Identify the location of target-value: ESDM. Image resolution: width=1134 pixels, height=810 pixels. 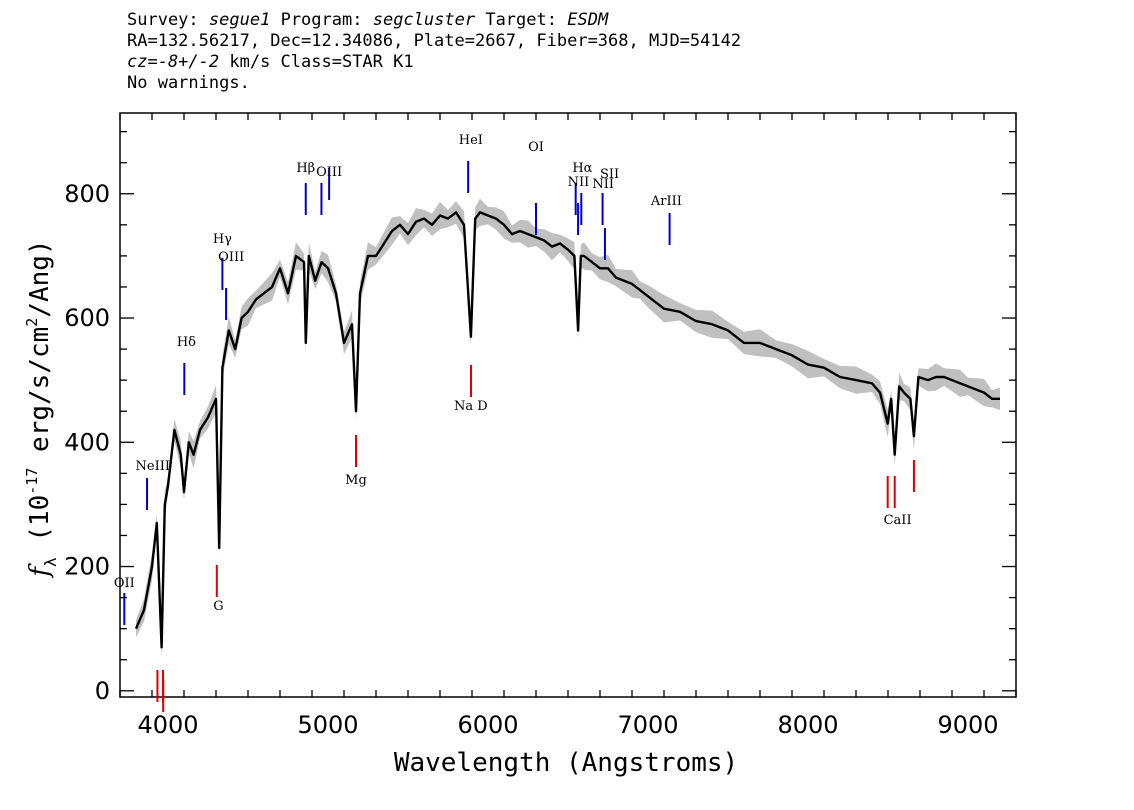
(588, 20).